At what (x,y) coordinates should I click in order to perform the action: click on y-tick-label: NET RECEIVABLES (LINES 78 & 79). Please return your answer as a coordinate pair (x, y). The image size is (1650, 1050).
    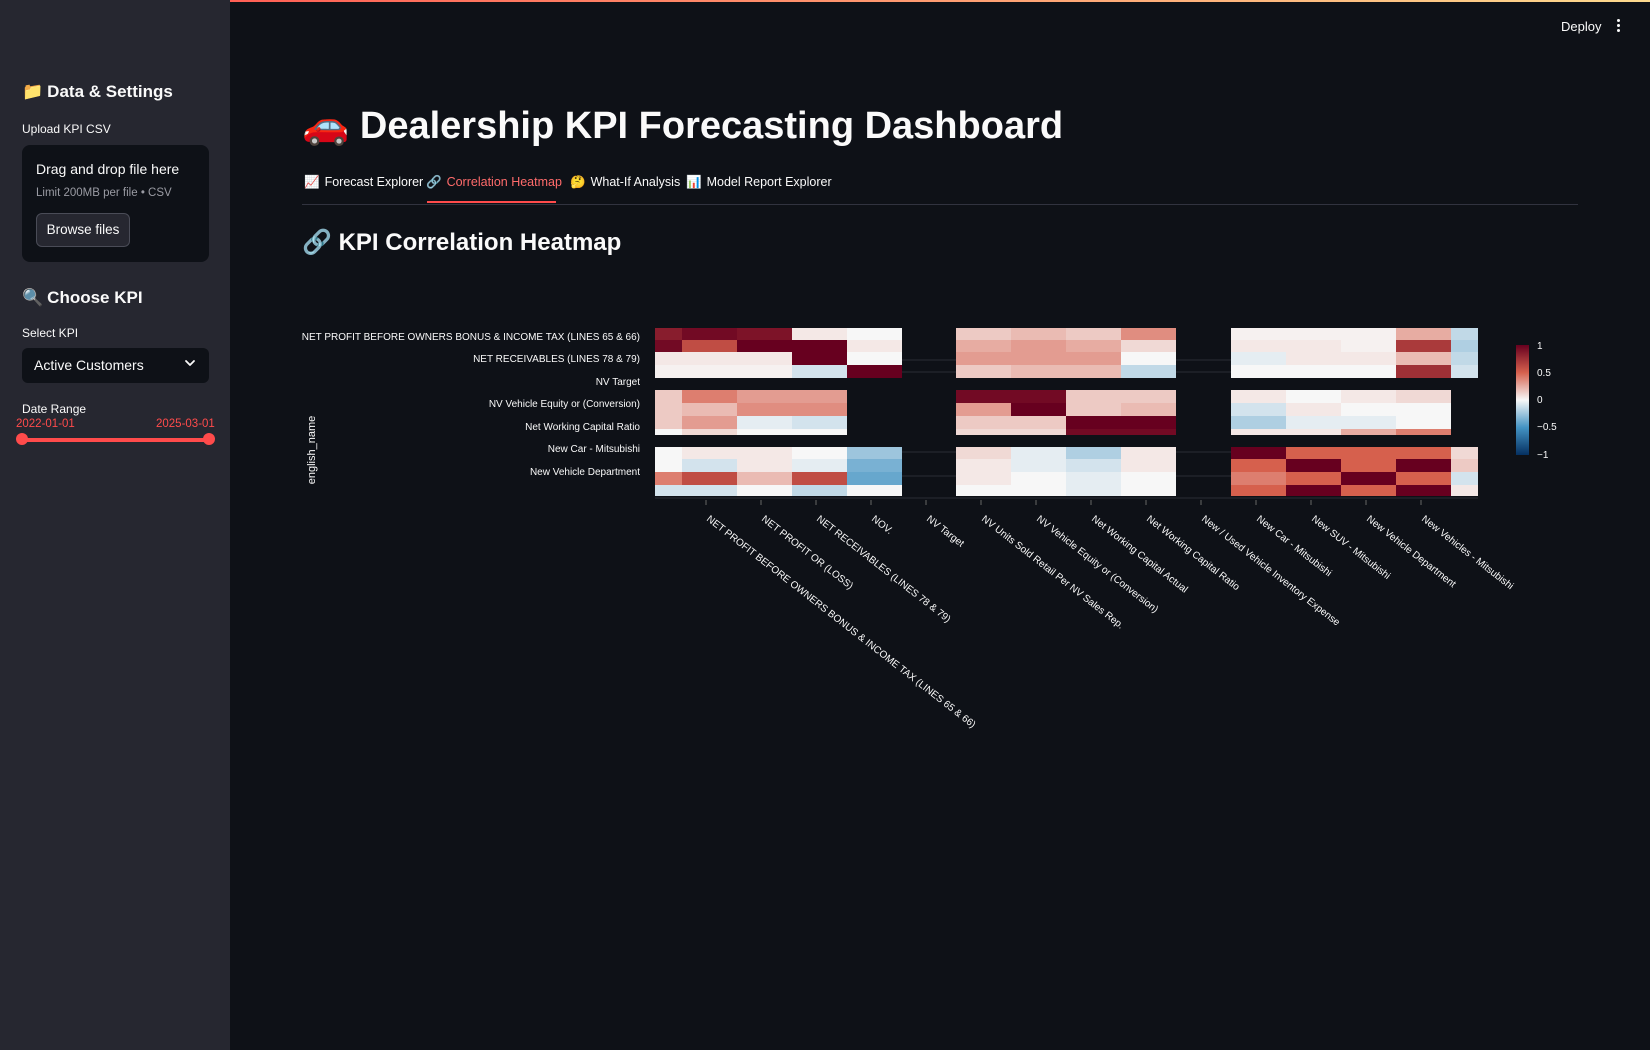
    Looking at the image, I should click on (556, 359).